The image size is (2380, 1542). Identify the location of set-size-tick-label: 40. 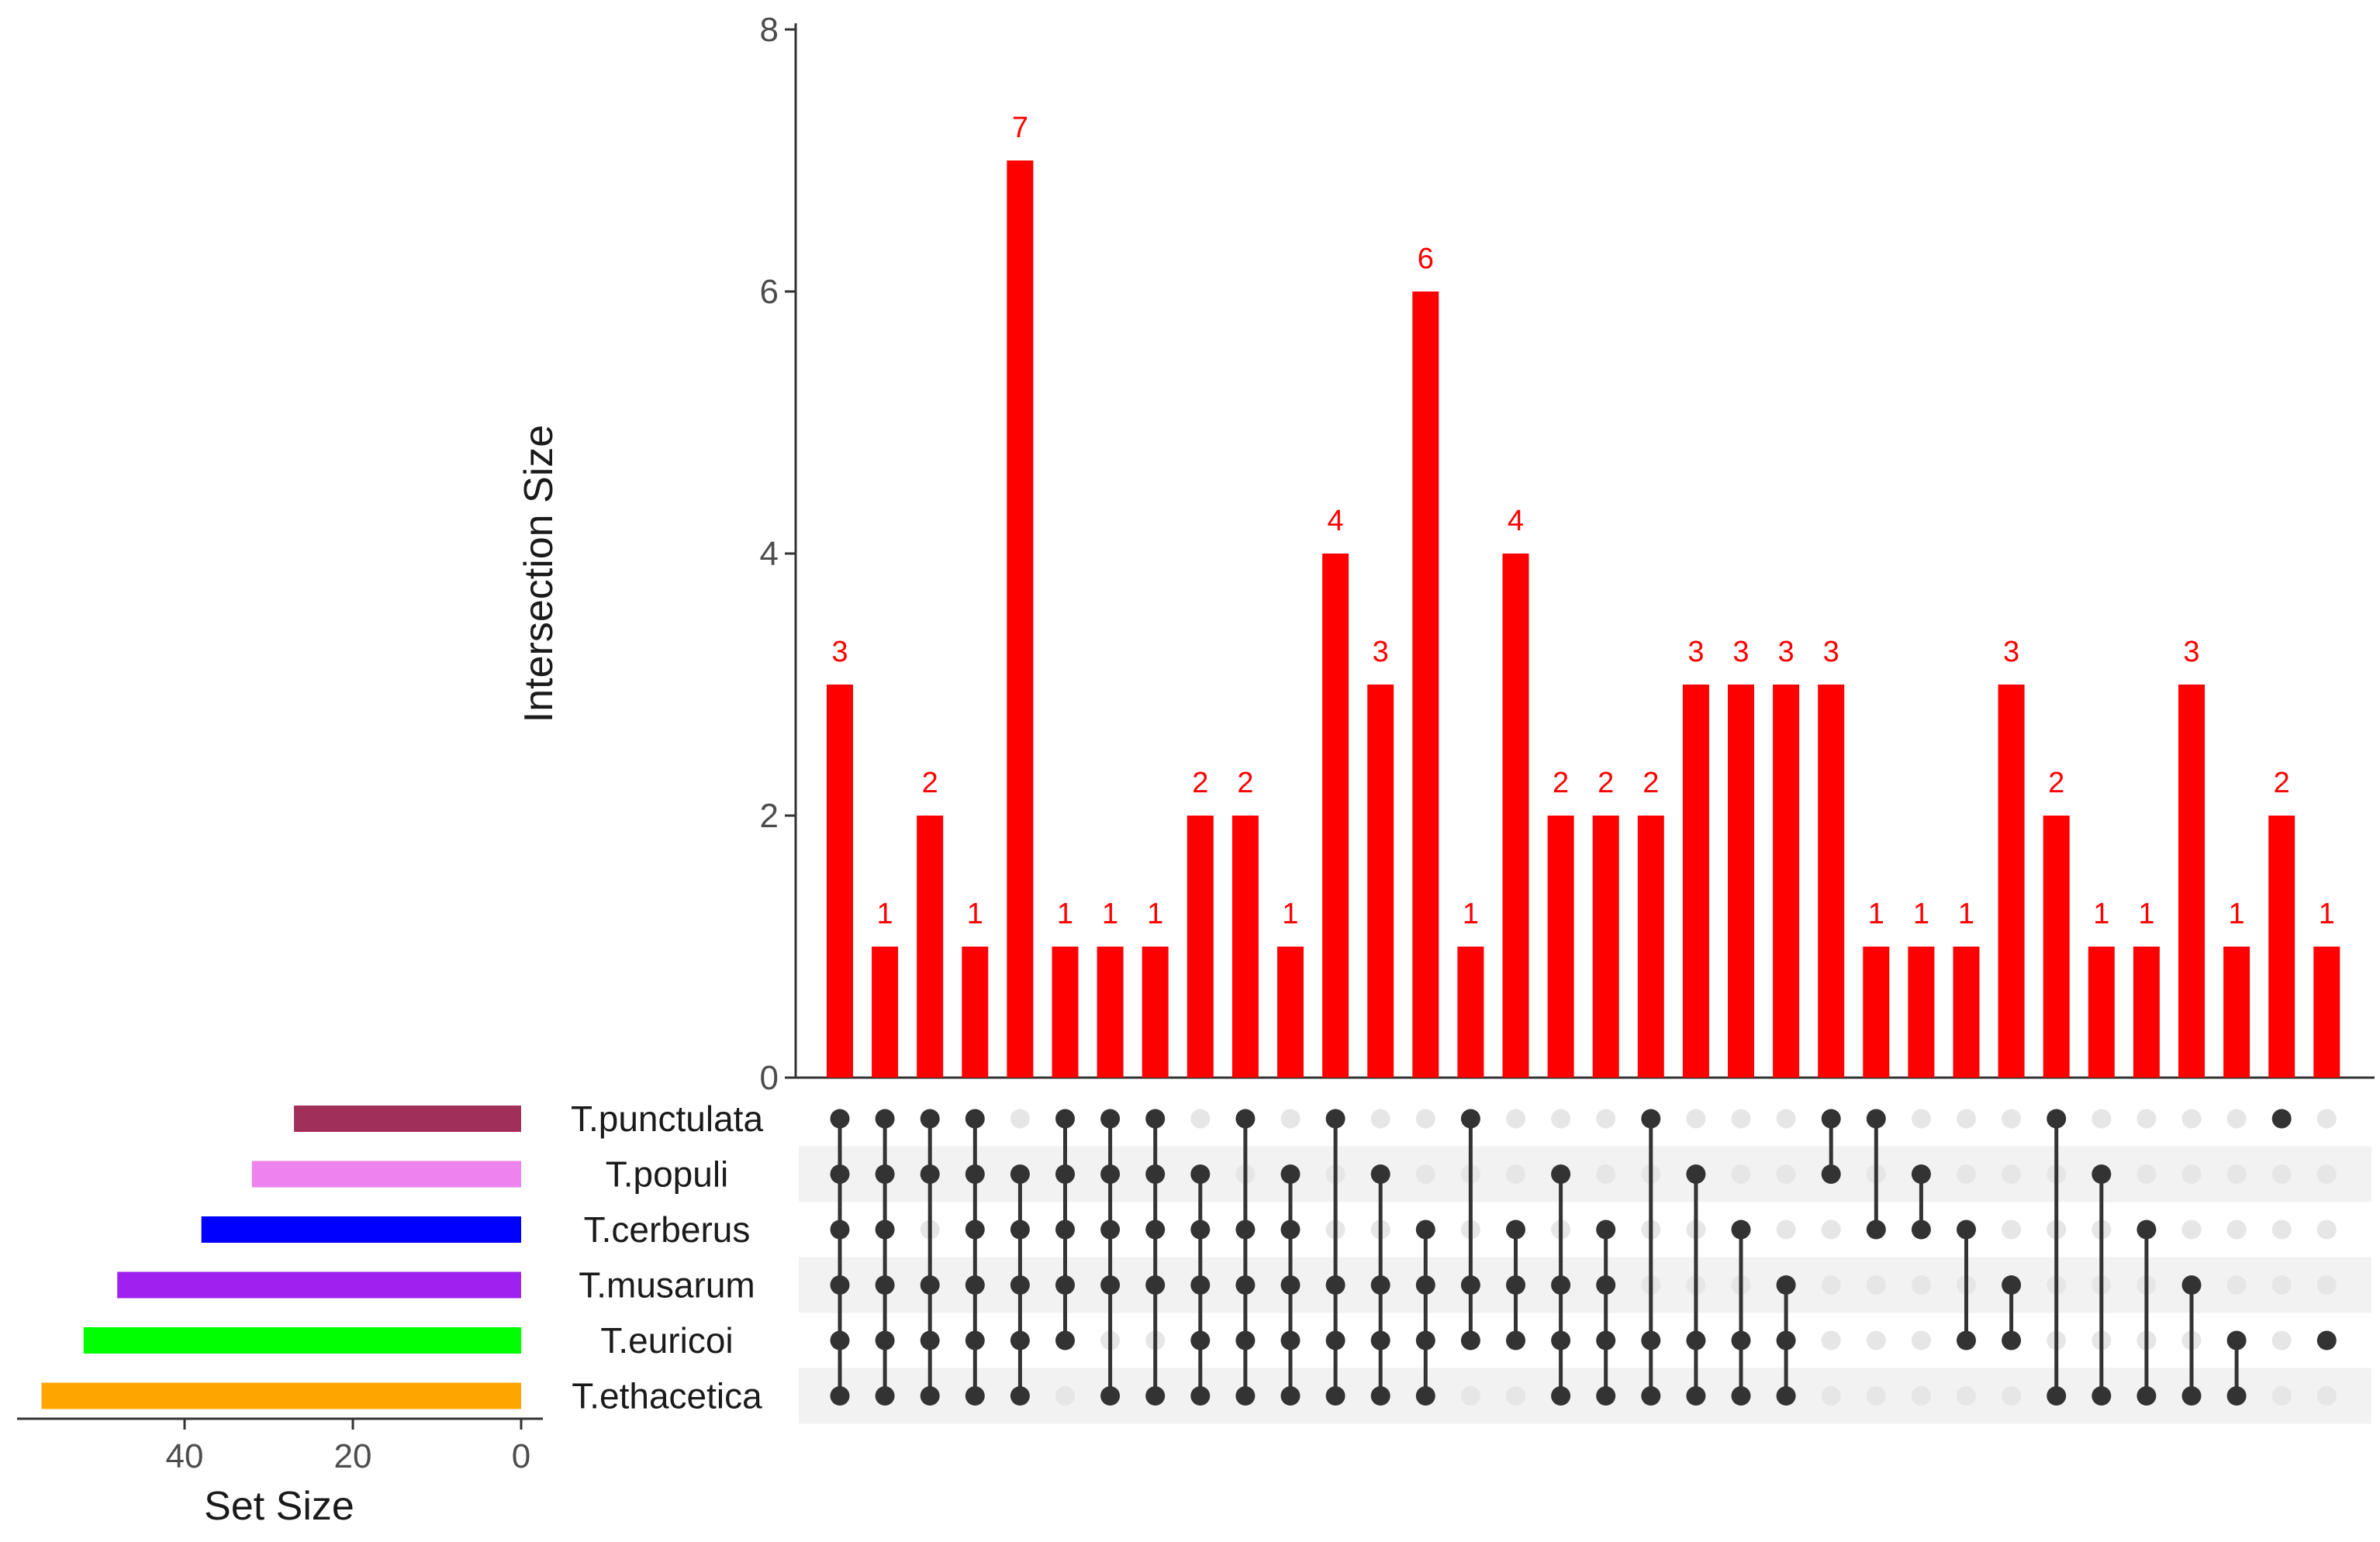
(185, 1456).